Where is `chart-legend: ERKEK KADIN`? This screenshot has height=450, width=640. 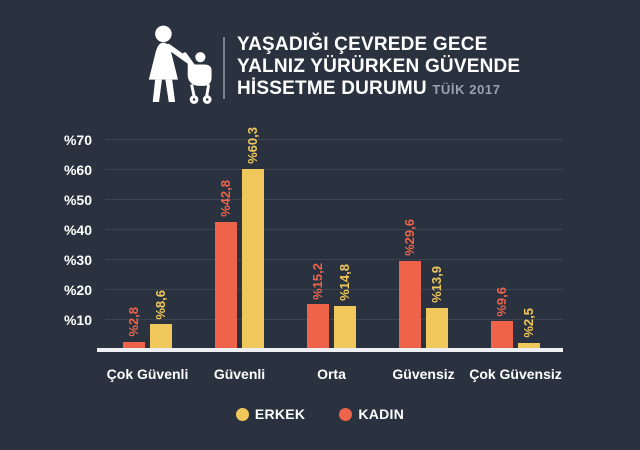
chart-legend: ERKEK KADIN is located at coordinates (320, 414).